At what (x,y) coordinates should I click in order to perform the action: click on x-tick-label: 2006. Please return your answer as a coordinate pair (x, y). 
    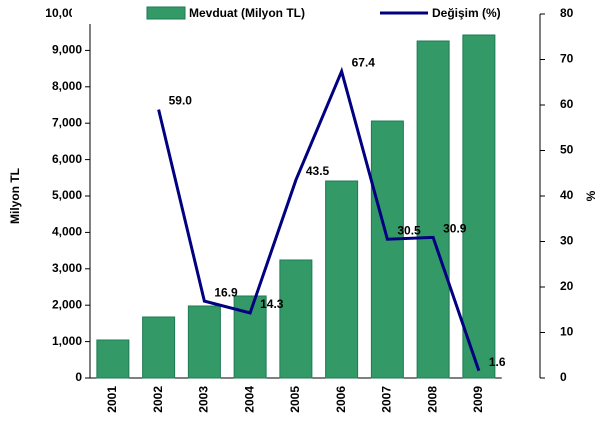
    Looking at the image, I should click on (341, 399).